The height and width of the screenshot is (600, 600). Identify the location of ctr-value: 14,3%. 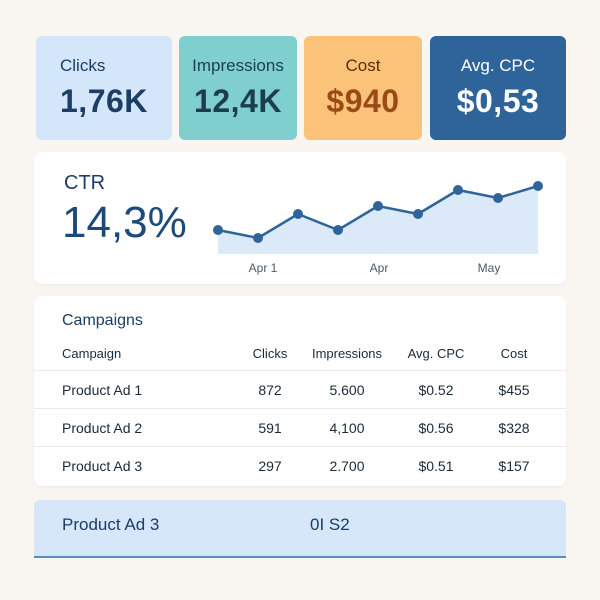
(124, 222).